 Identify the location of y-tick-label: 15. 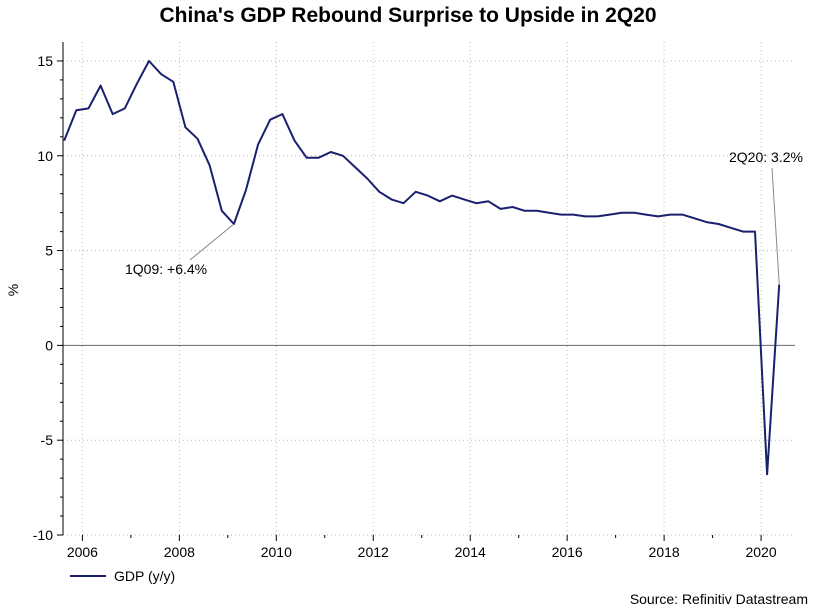
(45, 61).